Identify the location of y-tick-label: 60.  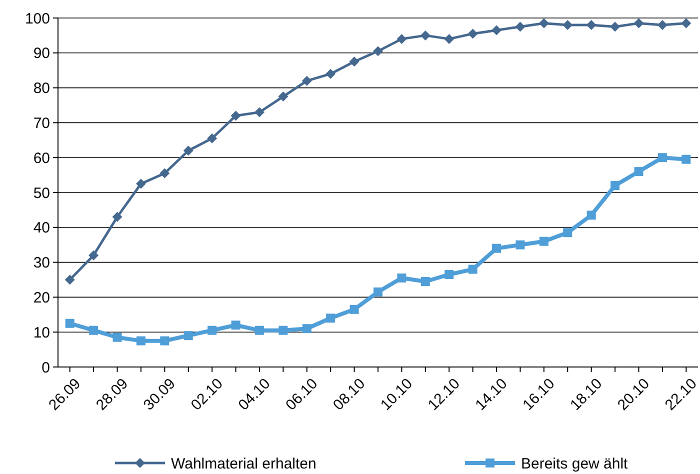
(41, 158).